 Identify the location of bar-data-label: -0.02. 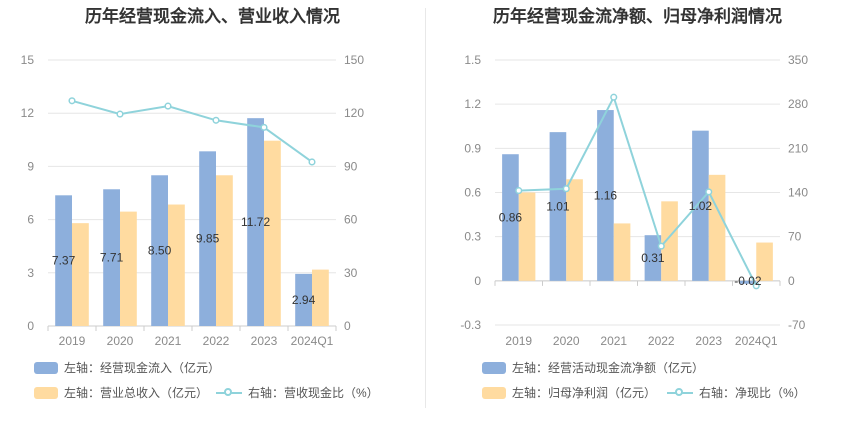
(748, 281).